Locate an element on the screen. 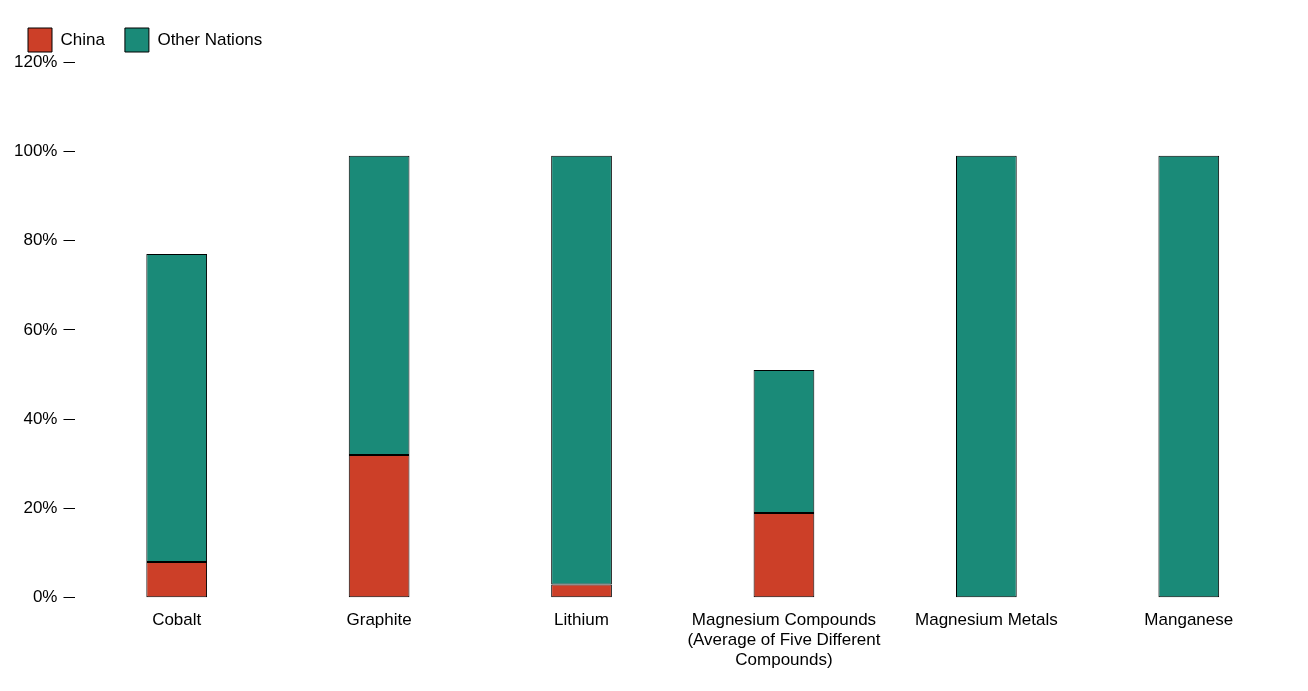  y-tick-label: 20% is located at coordinates (40, 508).